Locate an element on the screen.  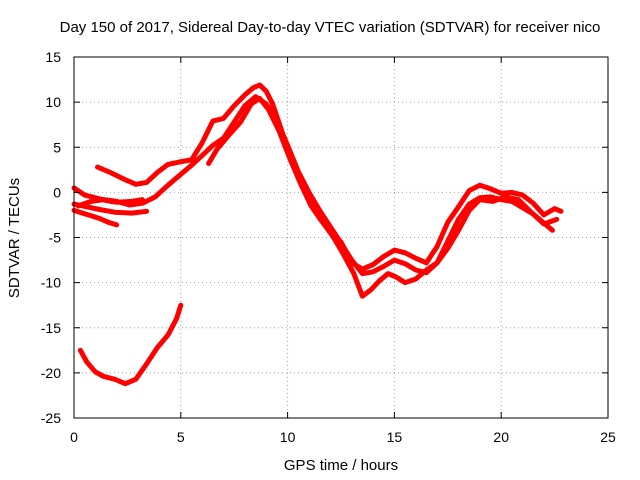
x-tick-label: 5 is located at coordinates (181, 437).